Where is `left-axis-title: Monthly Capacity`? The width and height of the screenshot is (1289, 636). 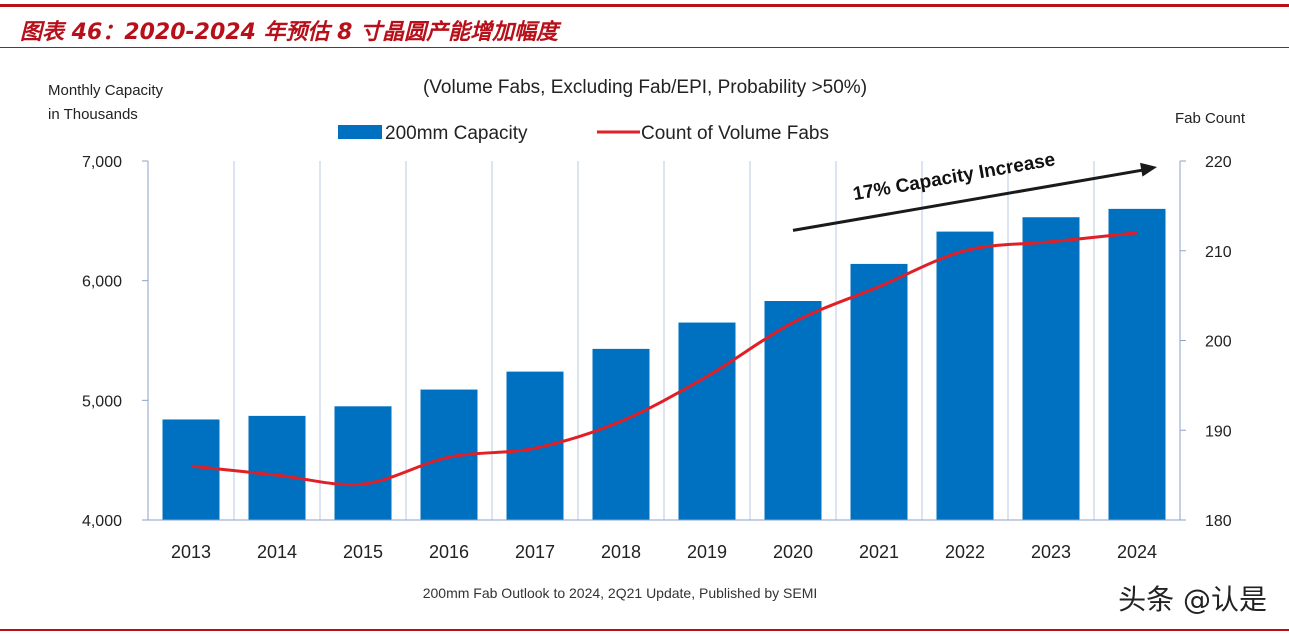
left-axis-title: Monthly Capacity is located at coordinates (106, 90).